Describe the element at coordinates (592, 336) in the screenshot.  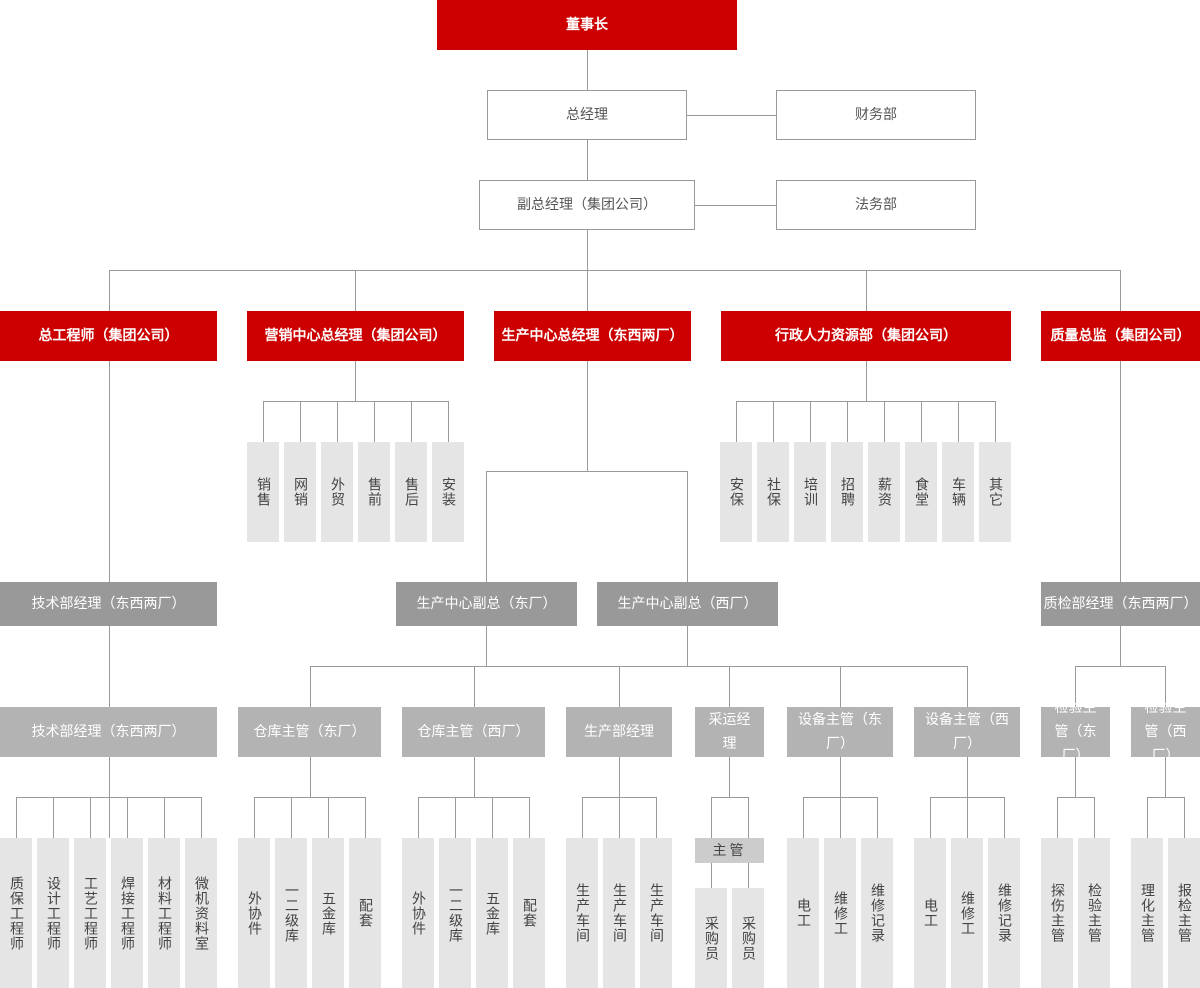
I see `division-node: 生产中心总经理（东西两厂）` at that location.